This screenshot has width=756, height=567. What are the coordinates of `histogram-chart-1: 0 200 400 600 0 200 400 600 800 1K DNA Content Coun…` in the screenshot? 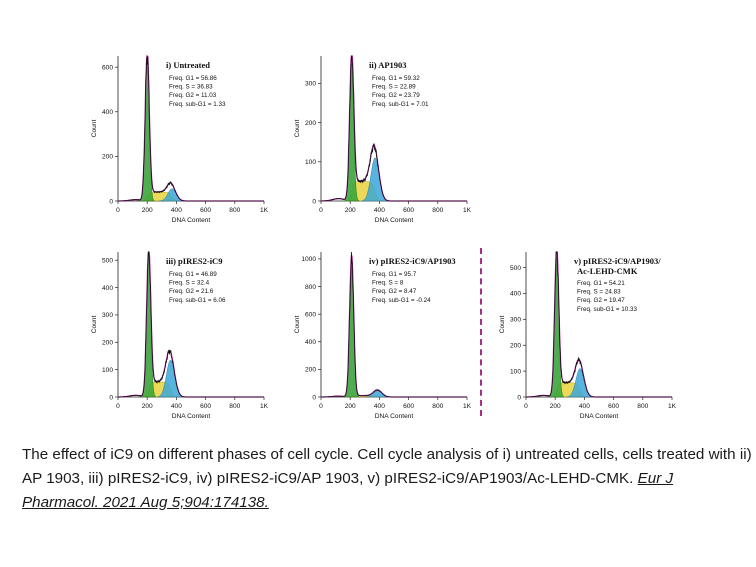 It's located at (180, 139).